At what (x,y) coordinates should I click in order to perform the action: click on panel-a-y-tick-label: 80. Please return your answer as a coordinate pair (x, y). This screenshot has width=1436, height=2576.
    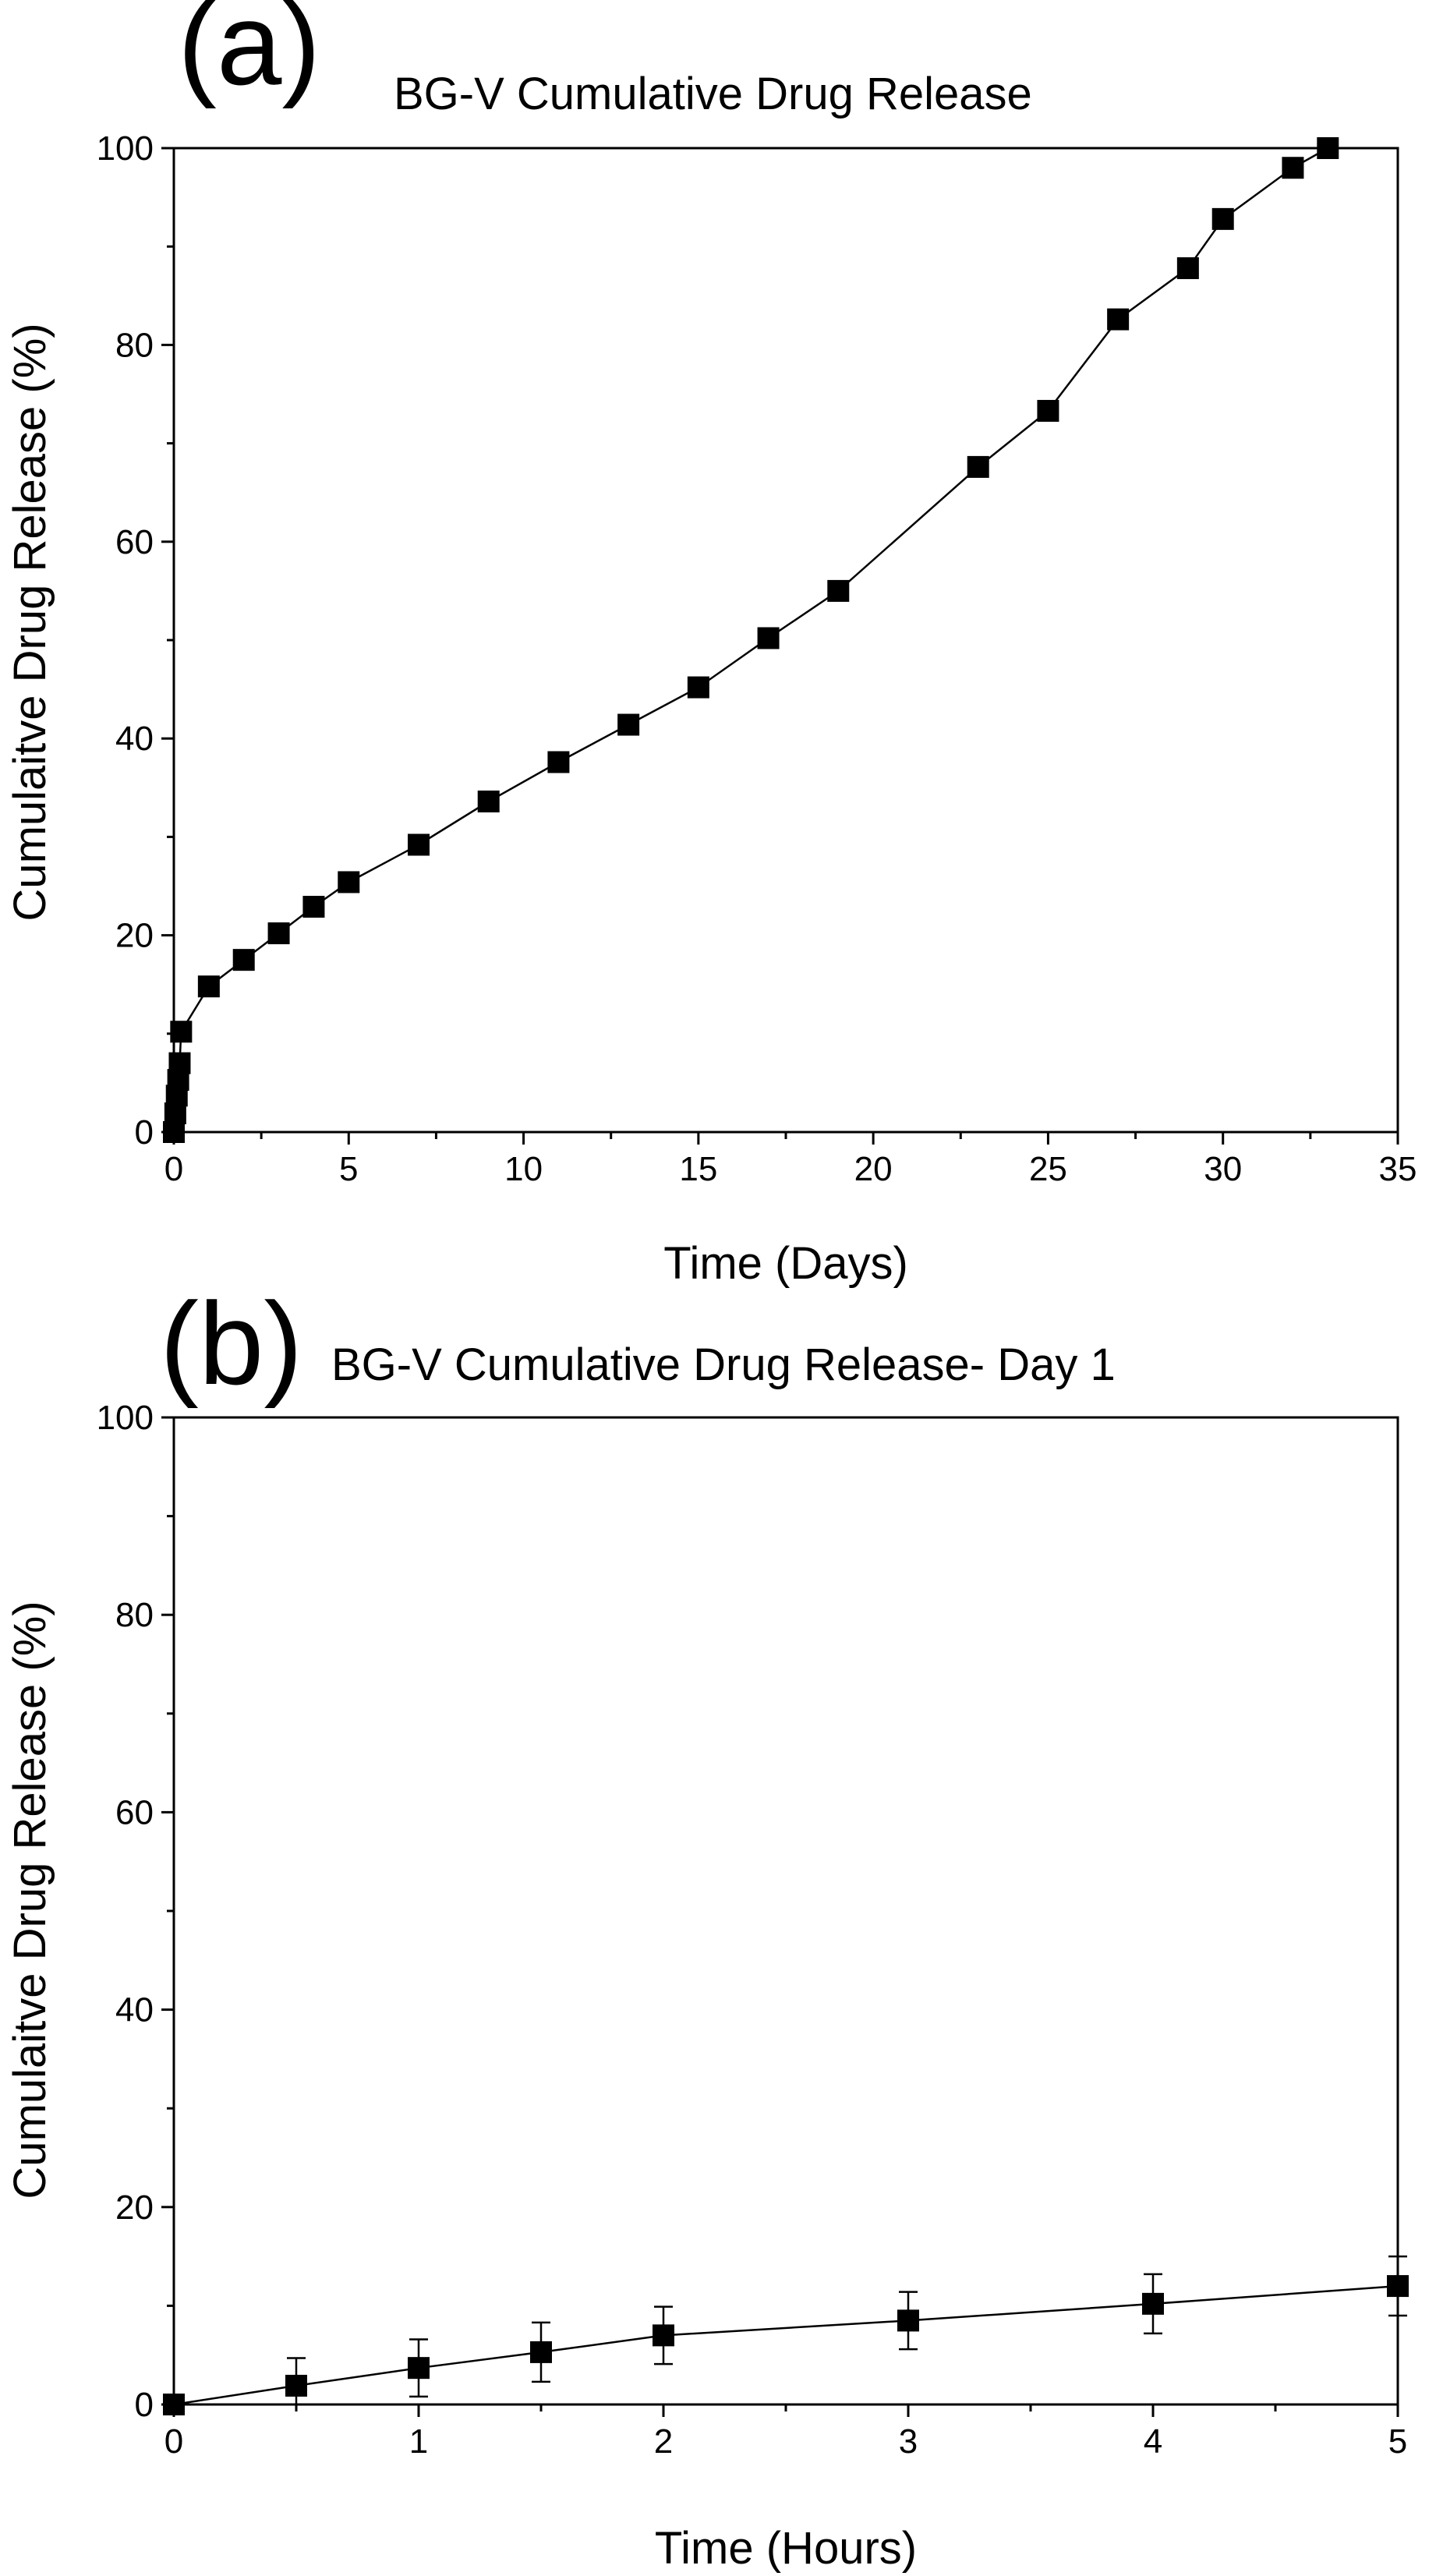
    Looking at the image, I should click on (134, 345).